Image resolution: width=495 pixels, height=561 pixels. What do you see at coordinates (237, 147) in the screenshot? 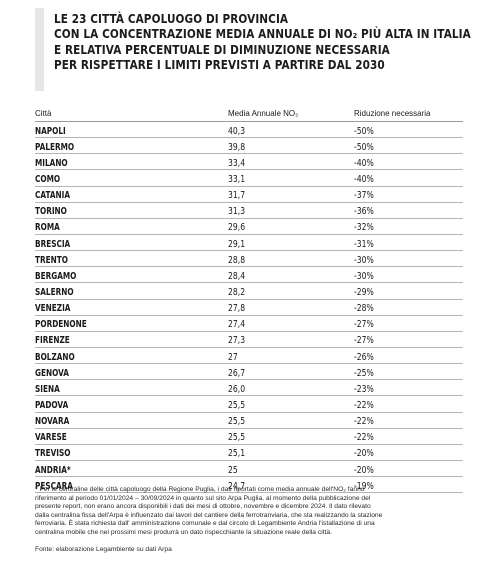
I see `cell-media-text: 39,8` at bounding box center [237, 147].